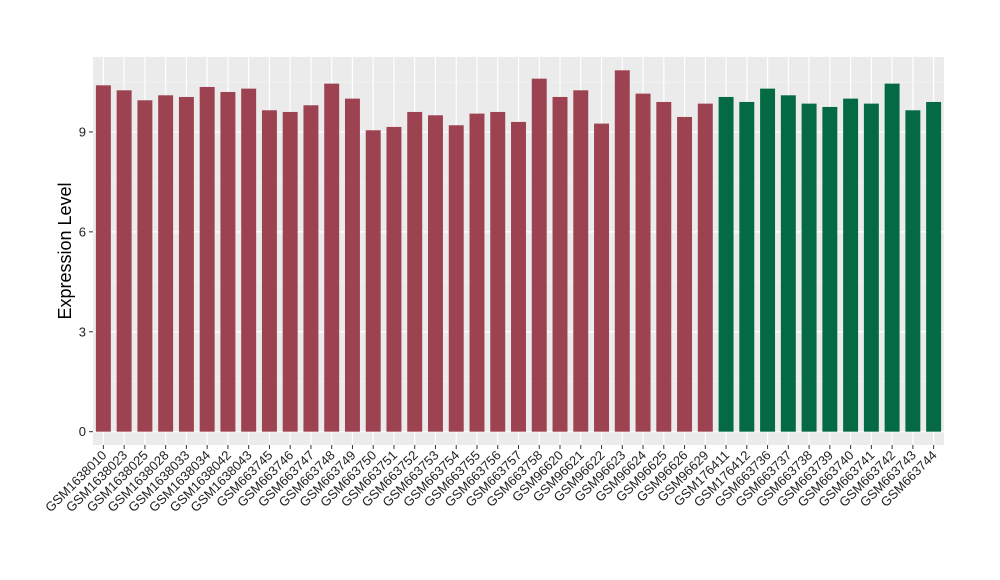 This screenshot has height=580, width=1000. What do you see at coordinates (186, 264) in the screenshot?
I see `bar-GSM1638033` at bounding box center [186, 264].